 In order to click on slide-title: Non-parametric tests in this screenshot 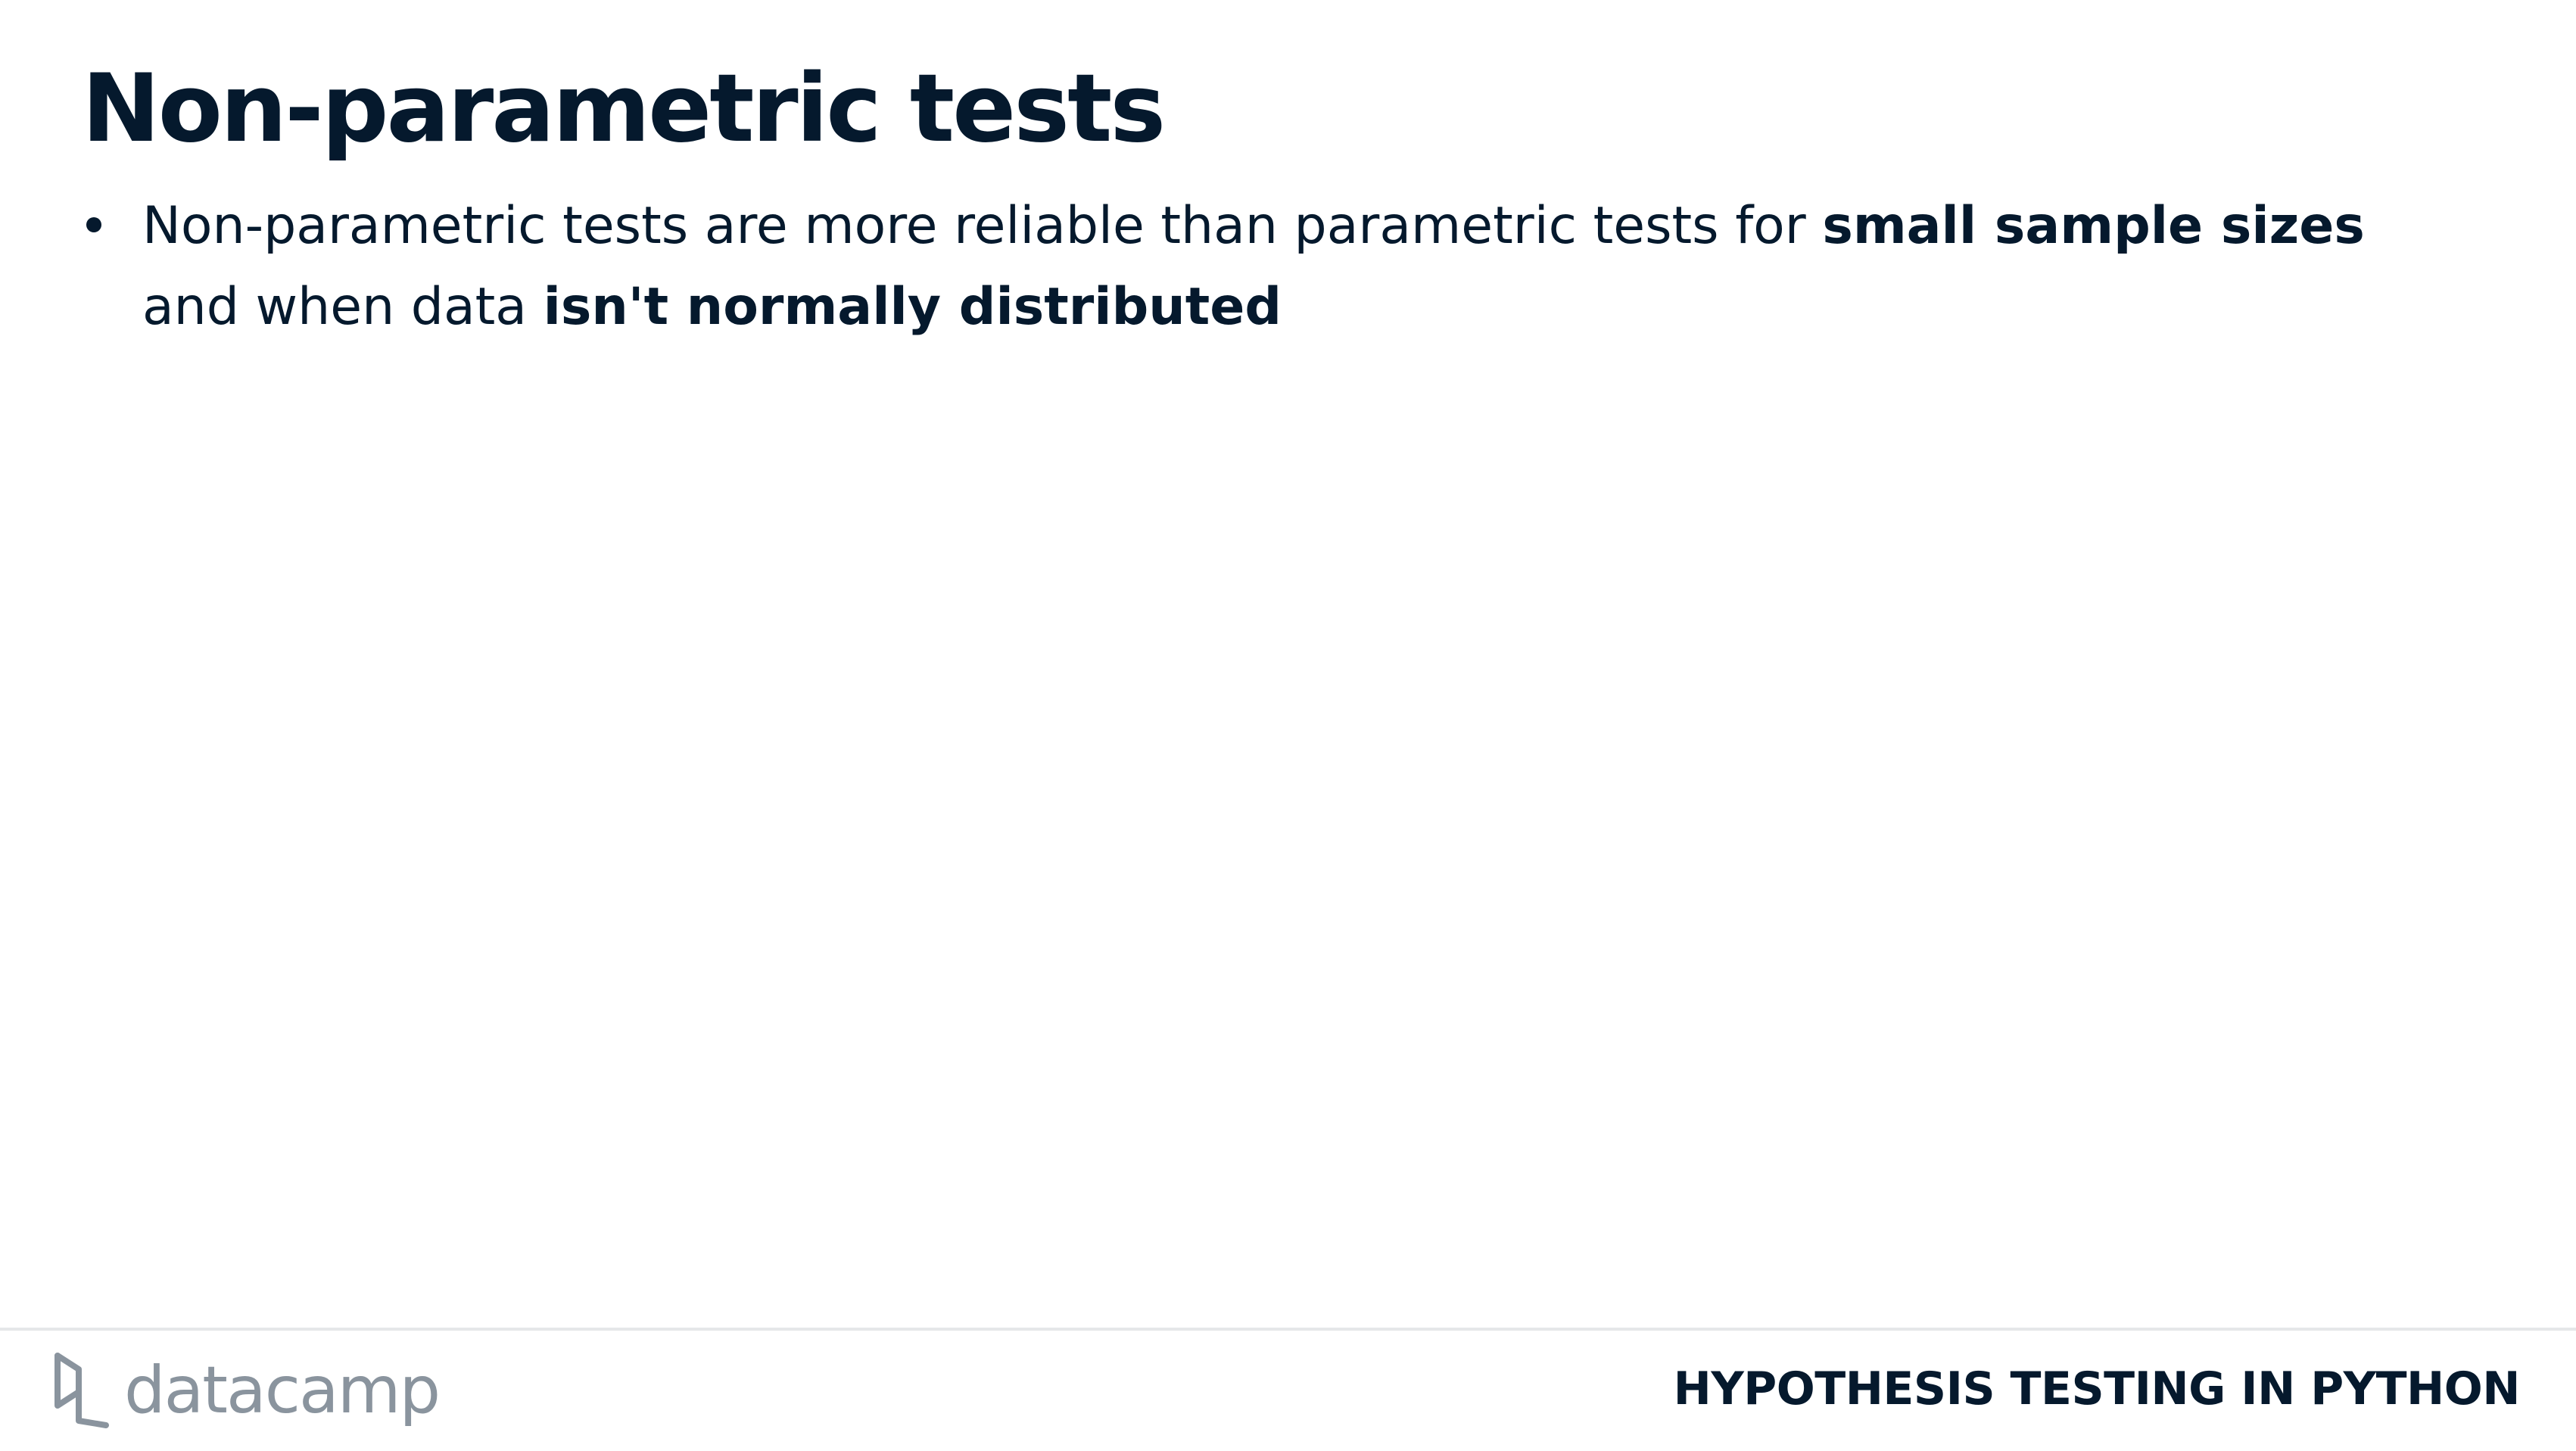, I will do `click(624, 109)`.